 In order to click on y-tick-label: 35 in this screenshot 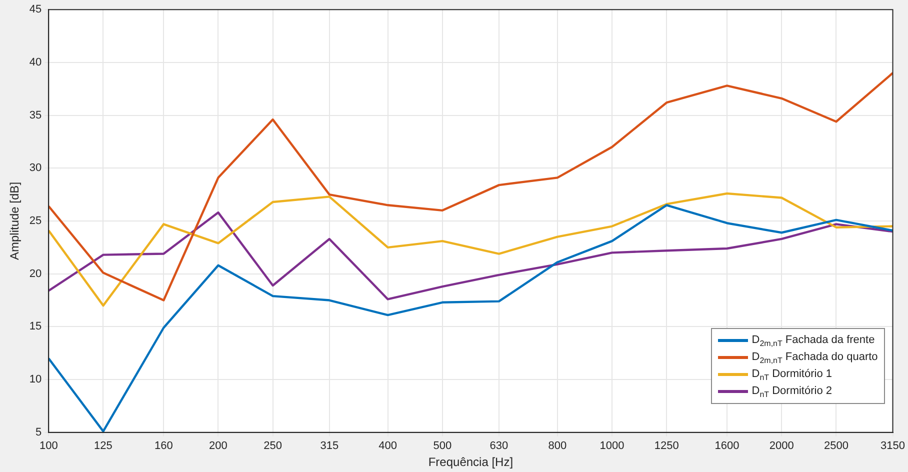, I will do `click(35, 115)`.